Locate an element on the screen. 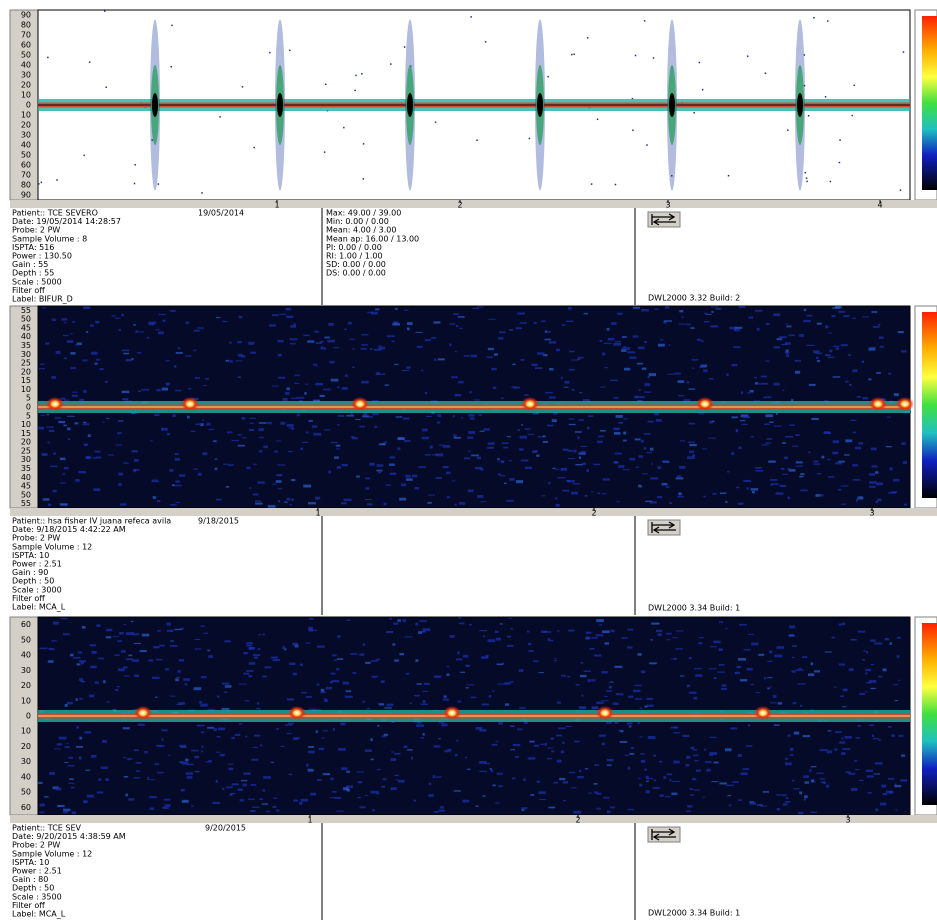  time-tick-label: 1 is located at coordinates (276, 205).